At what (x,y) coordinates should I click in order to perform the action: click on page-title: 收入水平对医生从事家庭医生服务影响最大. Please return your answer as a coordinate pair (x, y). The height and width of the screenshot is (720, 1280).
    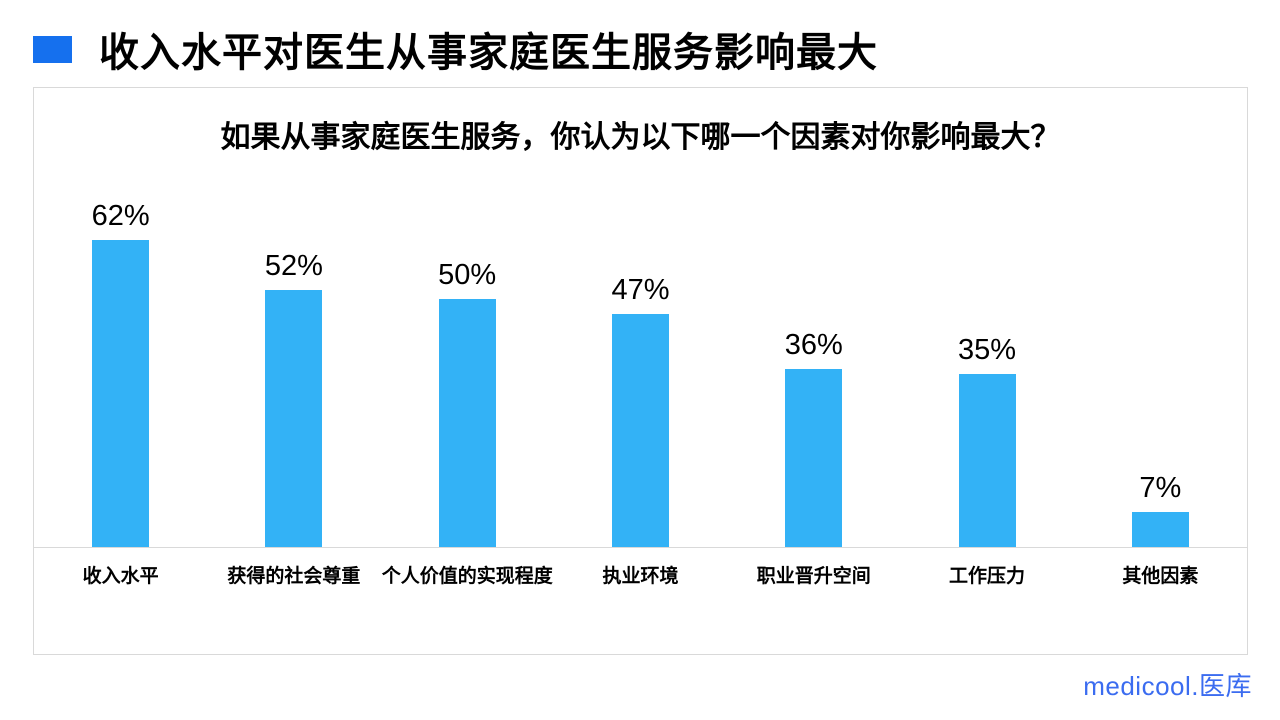
    Looking at the image, I should click on (488, 53).